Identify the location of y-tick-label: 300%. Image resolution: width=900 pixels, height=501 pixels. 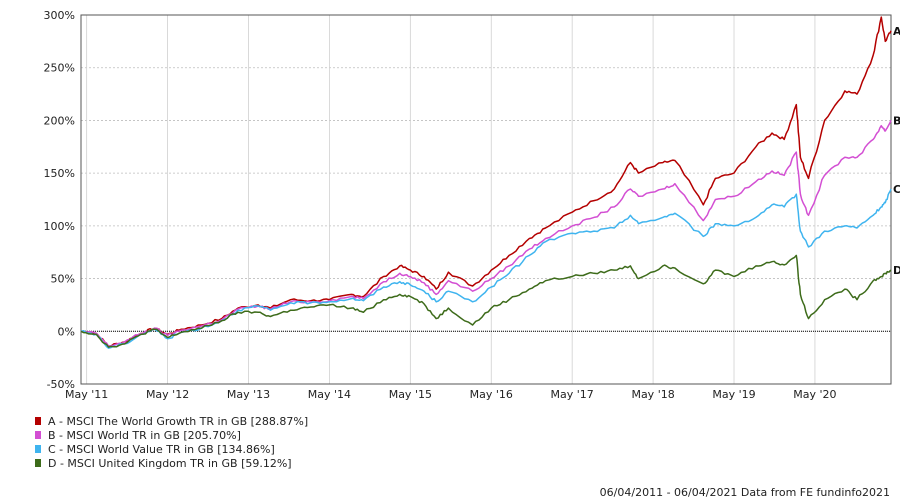
(59, 15).